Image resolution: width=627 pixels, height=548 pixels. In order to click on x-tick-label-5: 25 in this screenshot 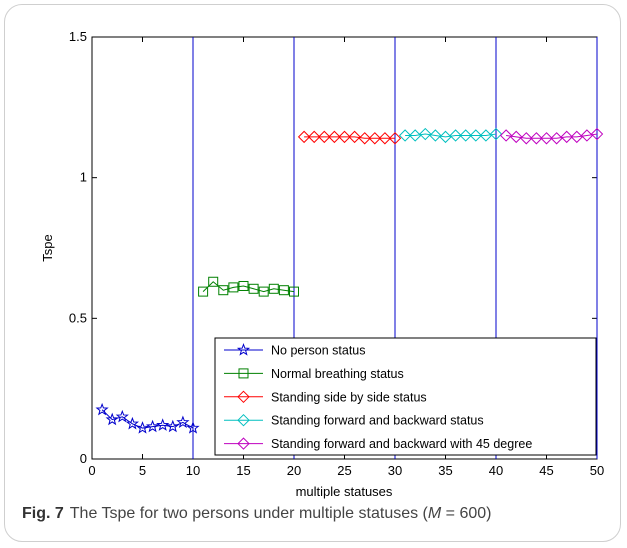, I will do `click(344, 470)`.